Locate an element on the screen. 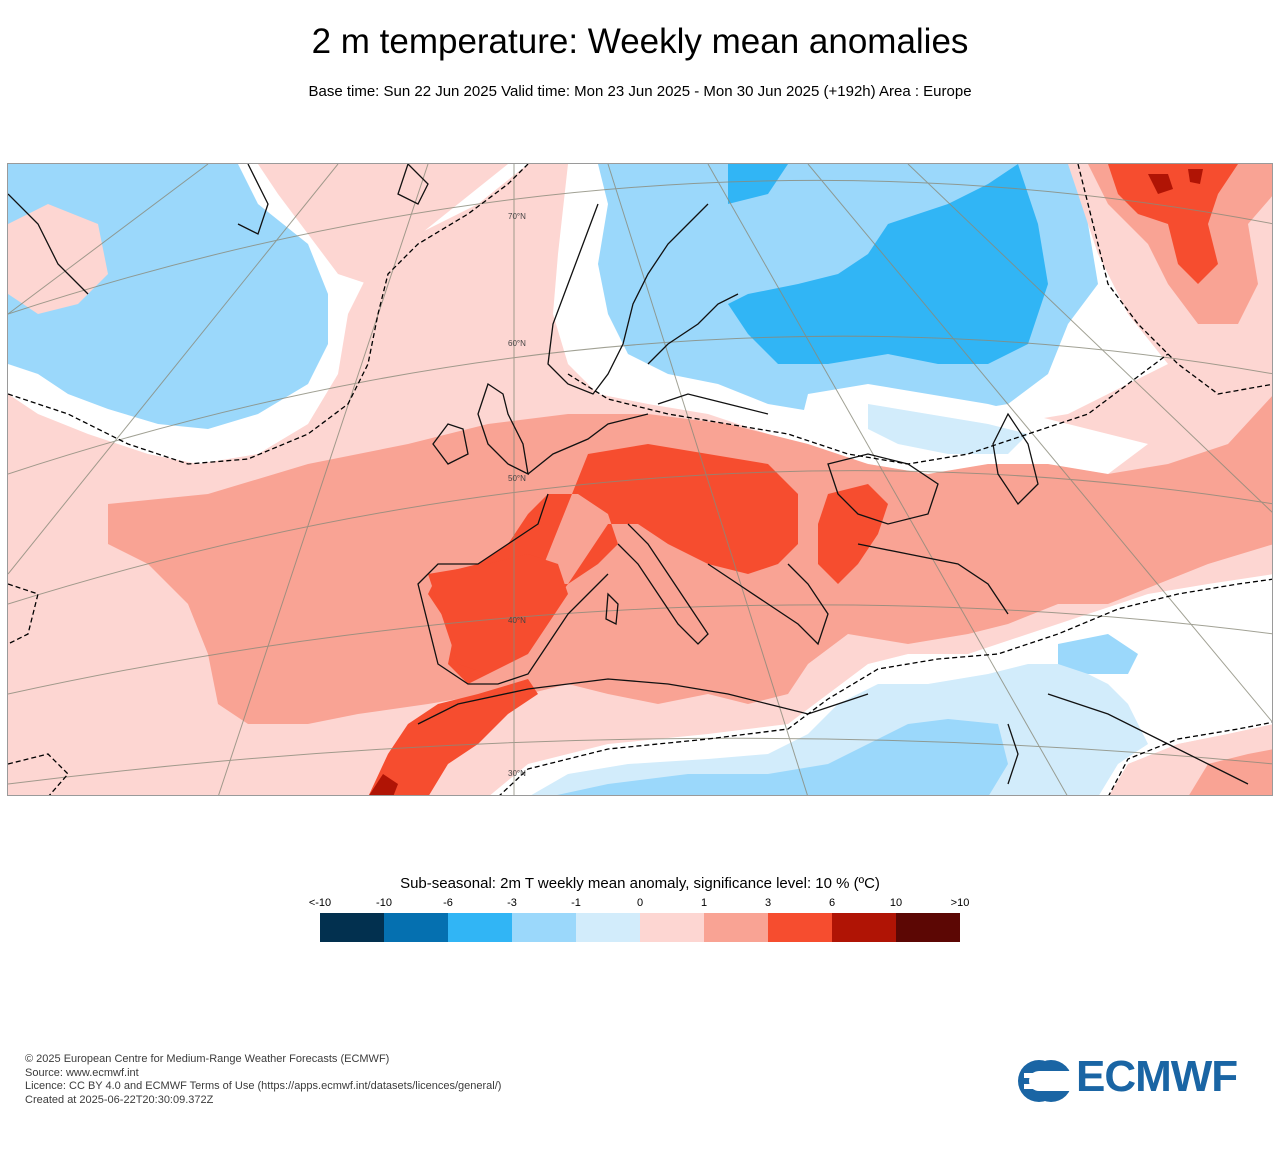 This screenshot has height=1152, width=1280. legend-tick-label: -6 is located at coordinates (448, 903).